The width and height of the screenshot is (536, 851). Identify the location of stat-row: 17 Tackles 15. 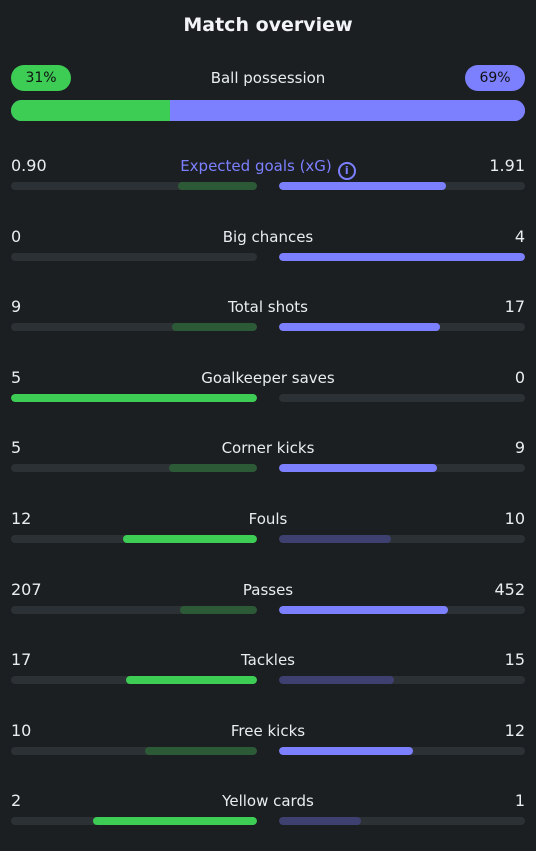
(268, 673).